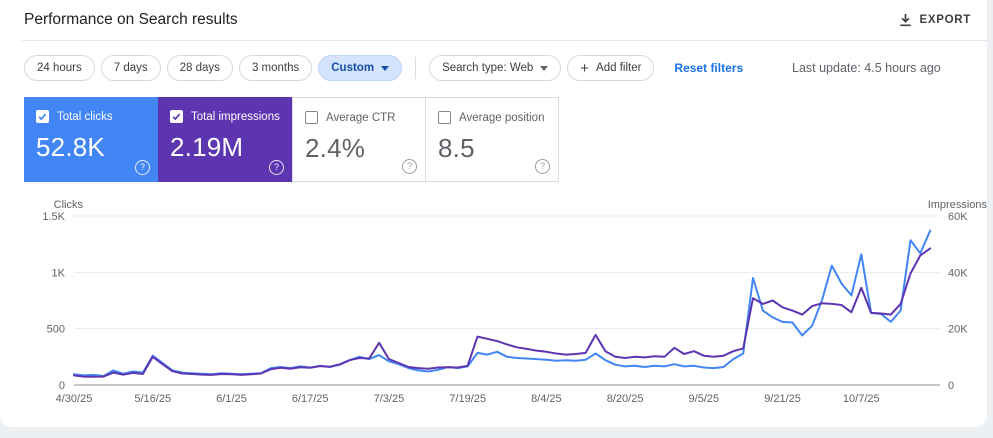 The width and height of the screenshot is (993, 438). Describe the element at coordinates (62, 295) in the screenshot. I see `y-axis-left: 1.5K 1K 500 0 Clicks` at that location.